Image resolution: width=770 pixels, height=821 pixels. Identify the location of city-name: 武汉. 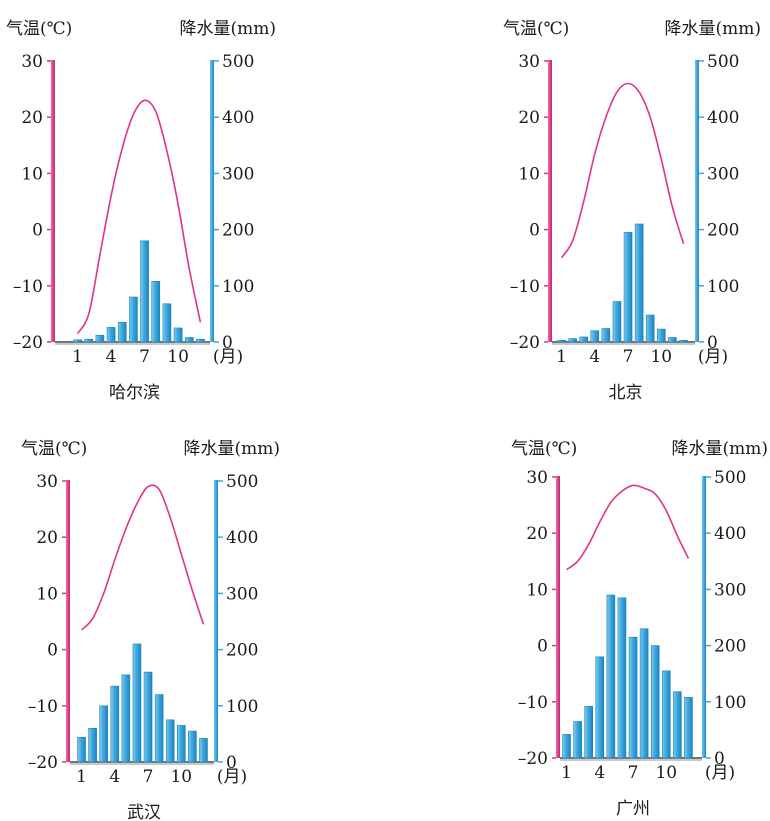
(144, 812).